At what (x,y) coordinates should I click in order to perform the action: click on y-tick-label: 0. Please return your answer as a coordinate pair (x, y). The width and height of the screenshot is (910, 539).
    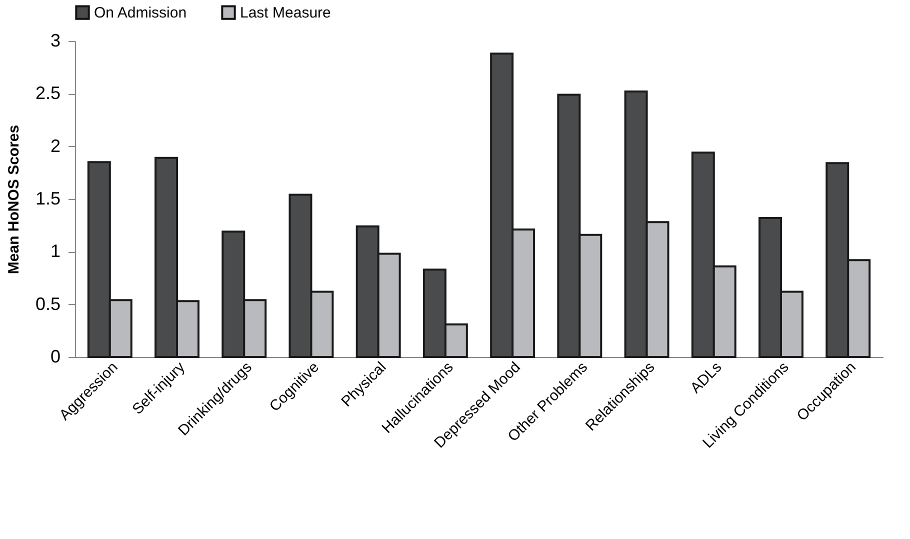
    Looking at the image, I should click on (55, 356).